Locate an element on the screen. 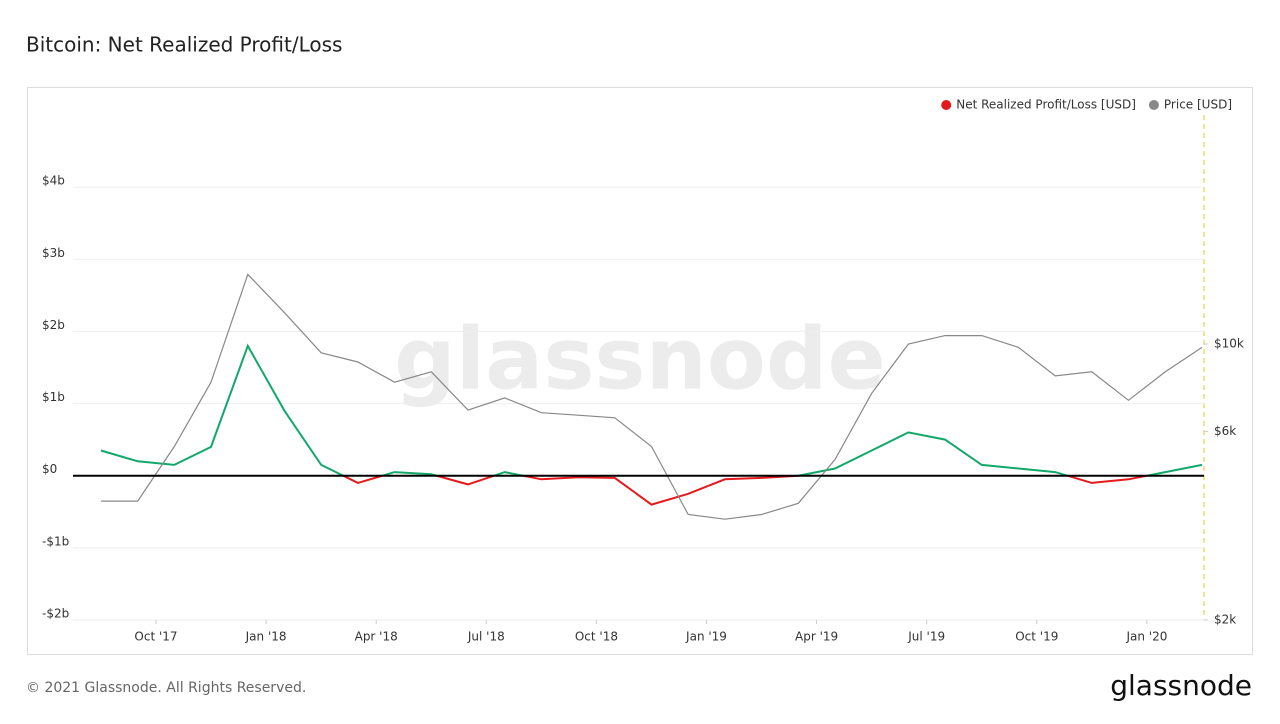 The image size is (1280, 724). y-tick-label: $4b is located at coordinates (53, 181).